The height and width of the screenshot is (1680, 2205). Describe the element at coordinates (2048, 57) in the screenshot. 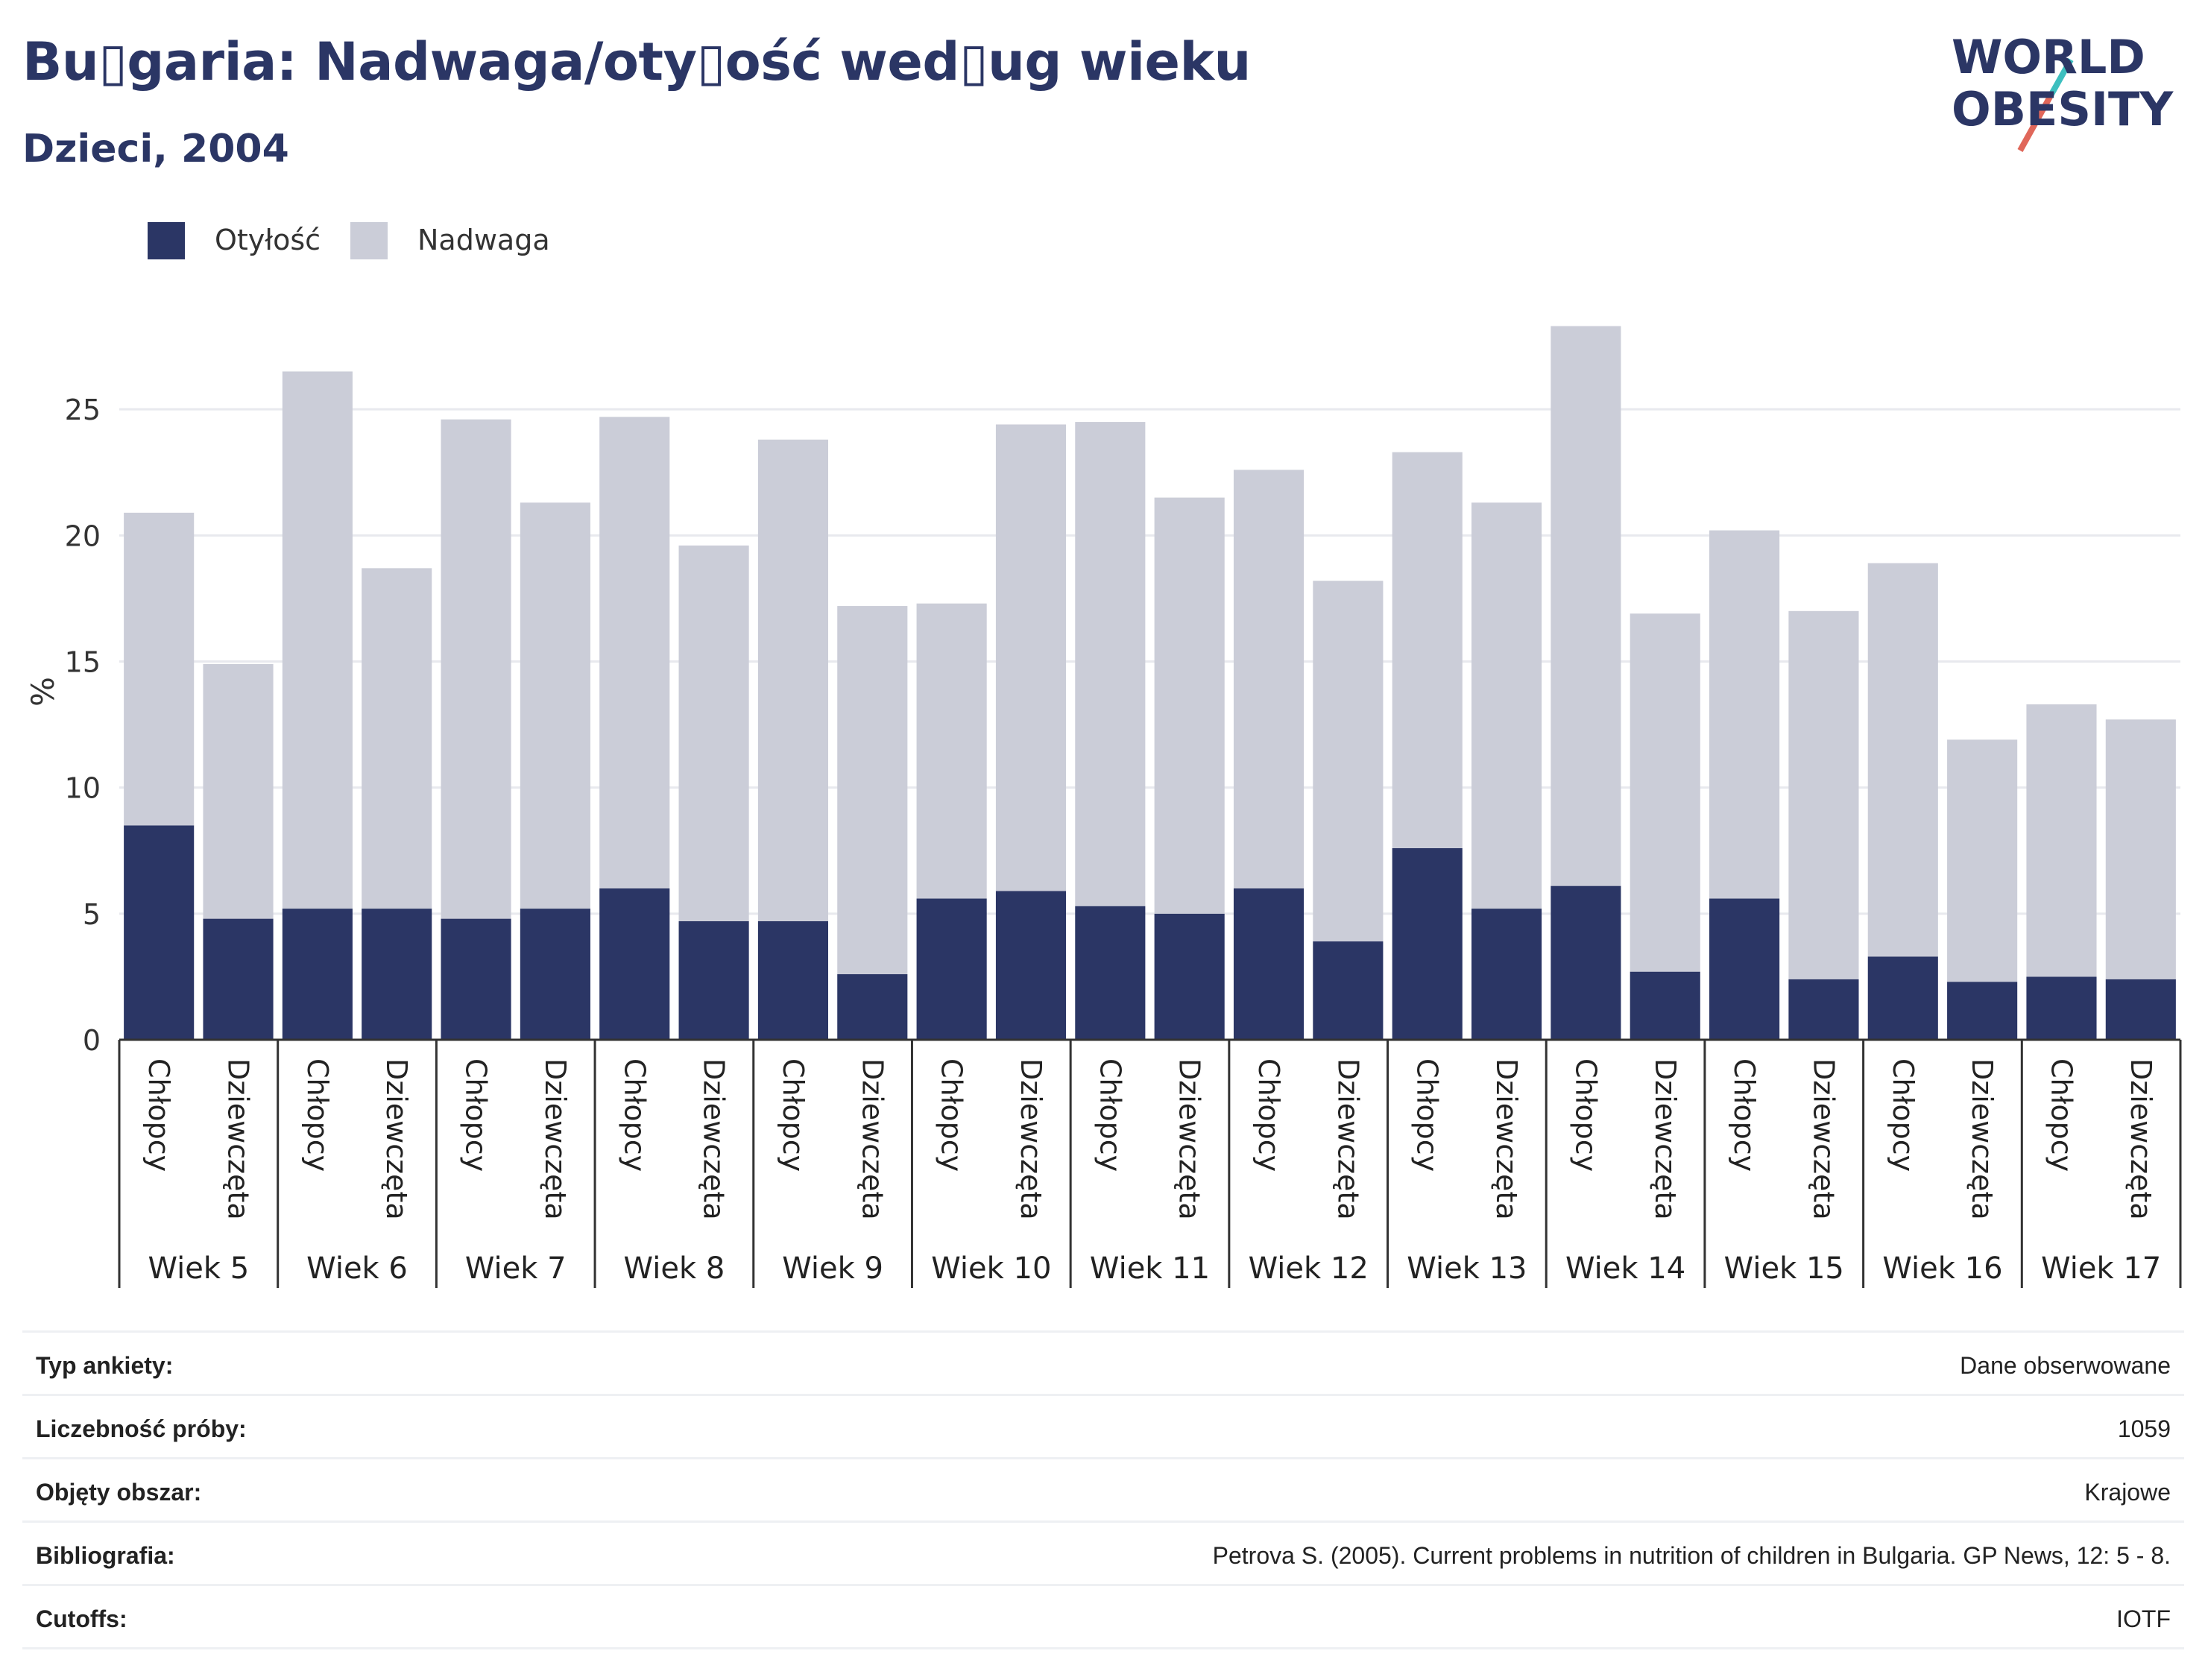

I see `logo-word-world: WORLD` at that location.